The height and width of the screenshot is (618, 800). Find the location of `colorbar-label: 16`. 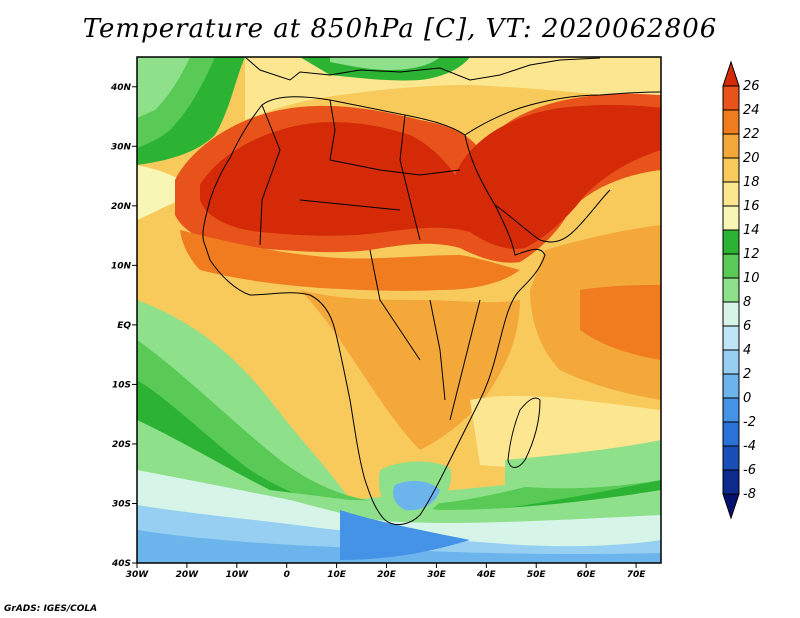

colorbar-label: 16 is located at coordinates (751, 206).